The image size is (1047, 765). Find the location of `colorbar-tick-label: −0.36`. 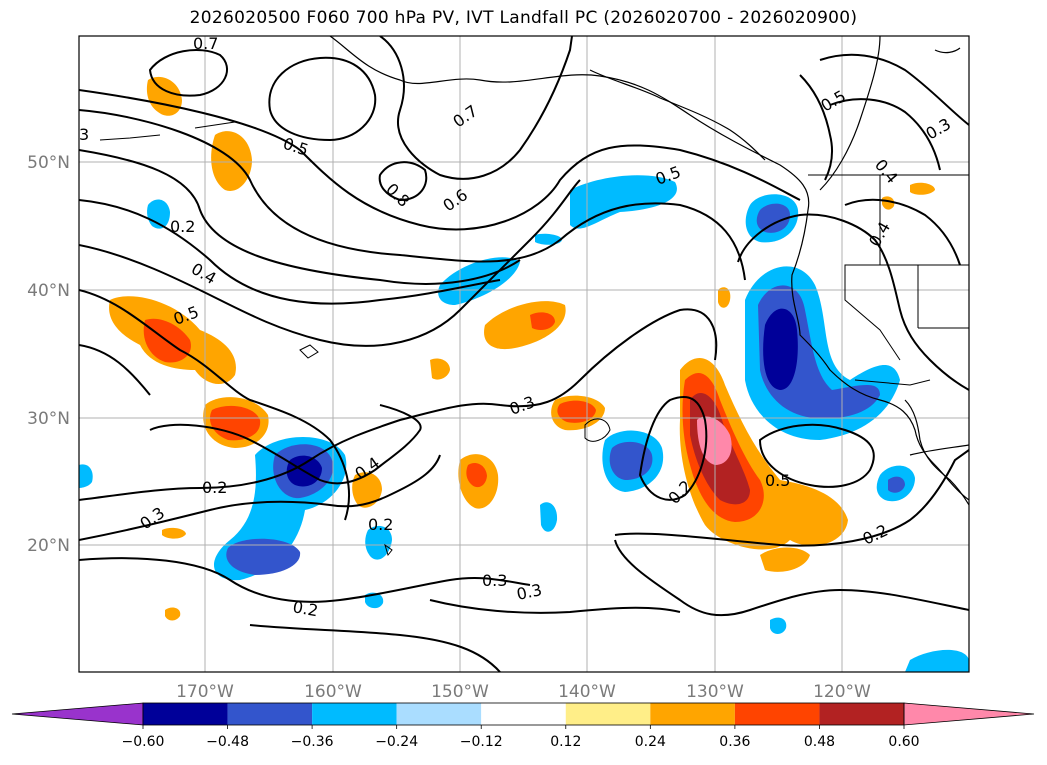

colorbar-tick-label: −0.36 is located at coordinates (312, 742).